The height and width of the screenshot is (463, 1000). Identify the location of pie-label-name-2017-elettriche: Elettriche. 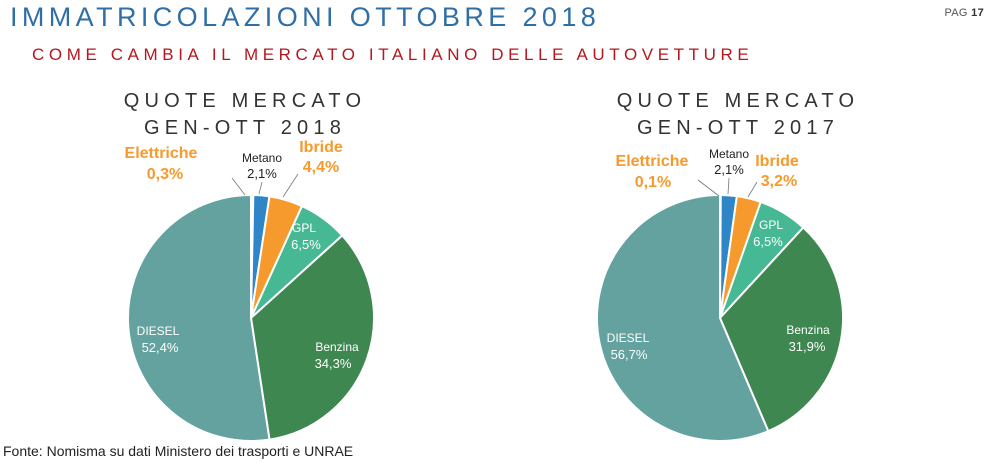
(652, 161).